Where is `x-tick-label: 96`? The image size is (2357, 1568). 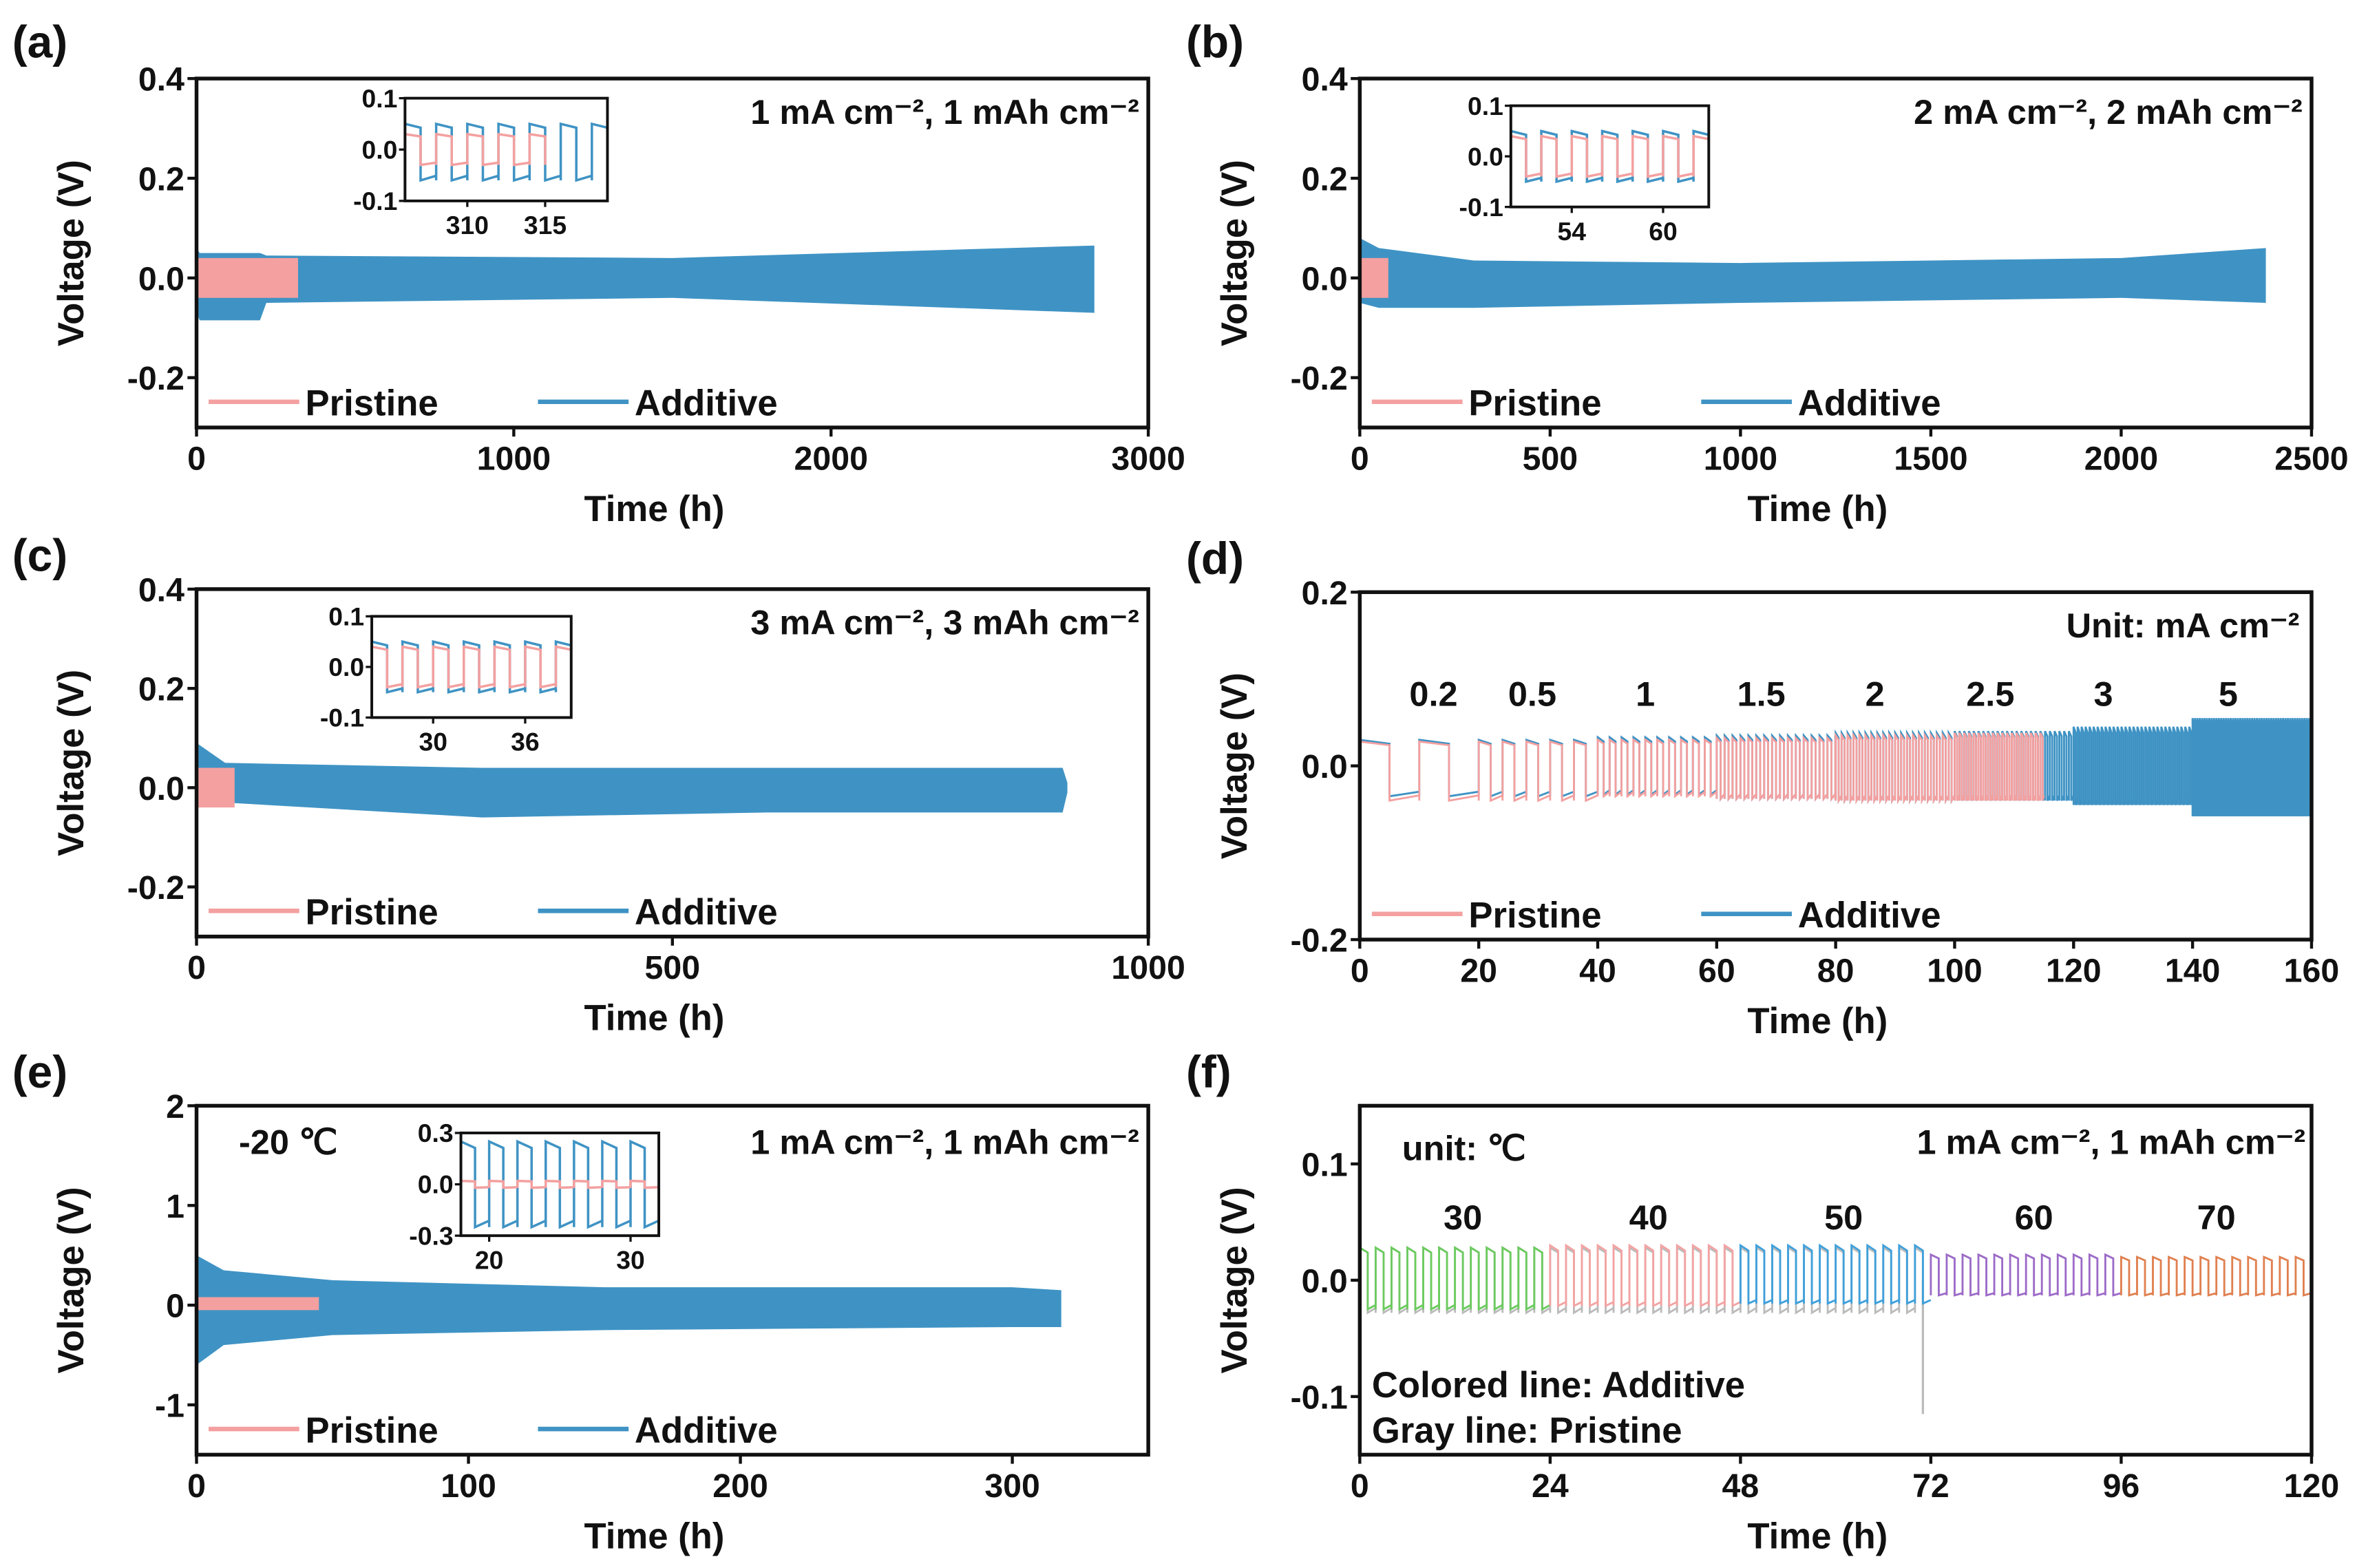
x-tick-label: 96 is located at coordinates (2121, 1486).